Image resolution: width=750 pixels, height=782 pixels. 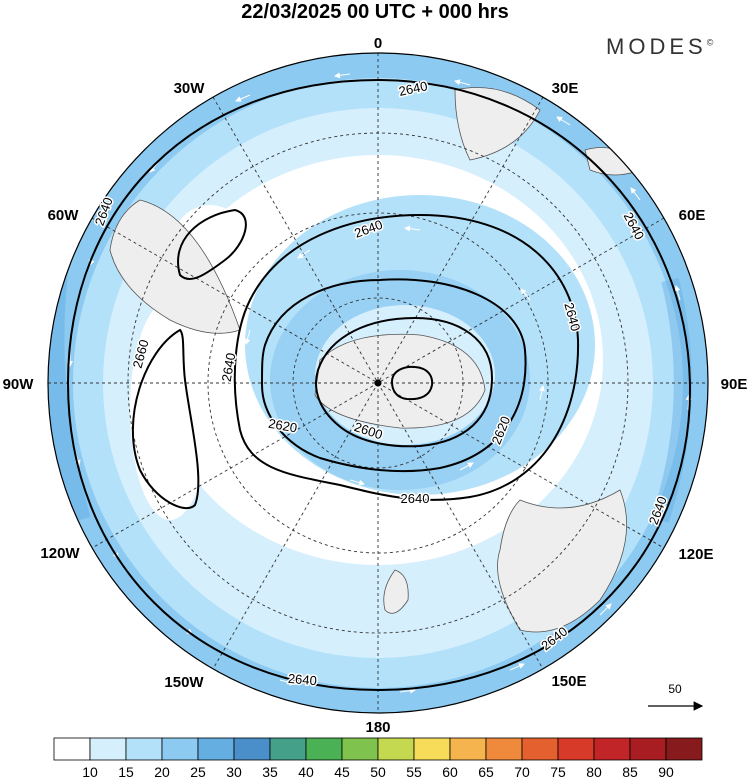 I want to click on colorbar-tick-label: 65, so click(x=486, y=772).